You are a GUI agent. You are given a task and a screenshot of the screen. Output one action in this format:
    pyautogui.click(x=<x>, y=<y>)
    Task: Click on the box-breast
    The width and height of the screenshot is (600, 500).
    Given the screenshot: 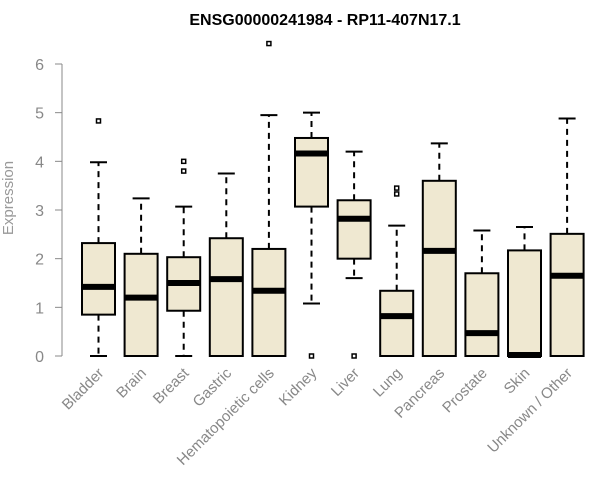 What is the action you would take?
    pyautogui.click(x=184, y=257)
    